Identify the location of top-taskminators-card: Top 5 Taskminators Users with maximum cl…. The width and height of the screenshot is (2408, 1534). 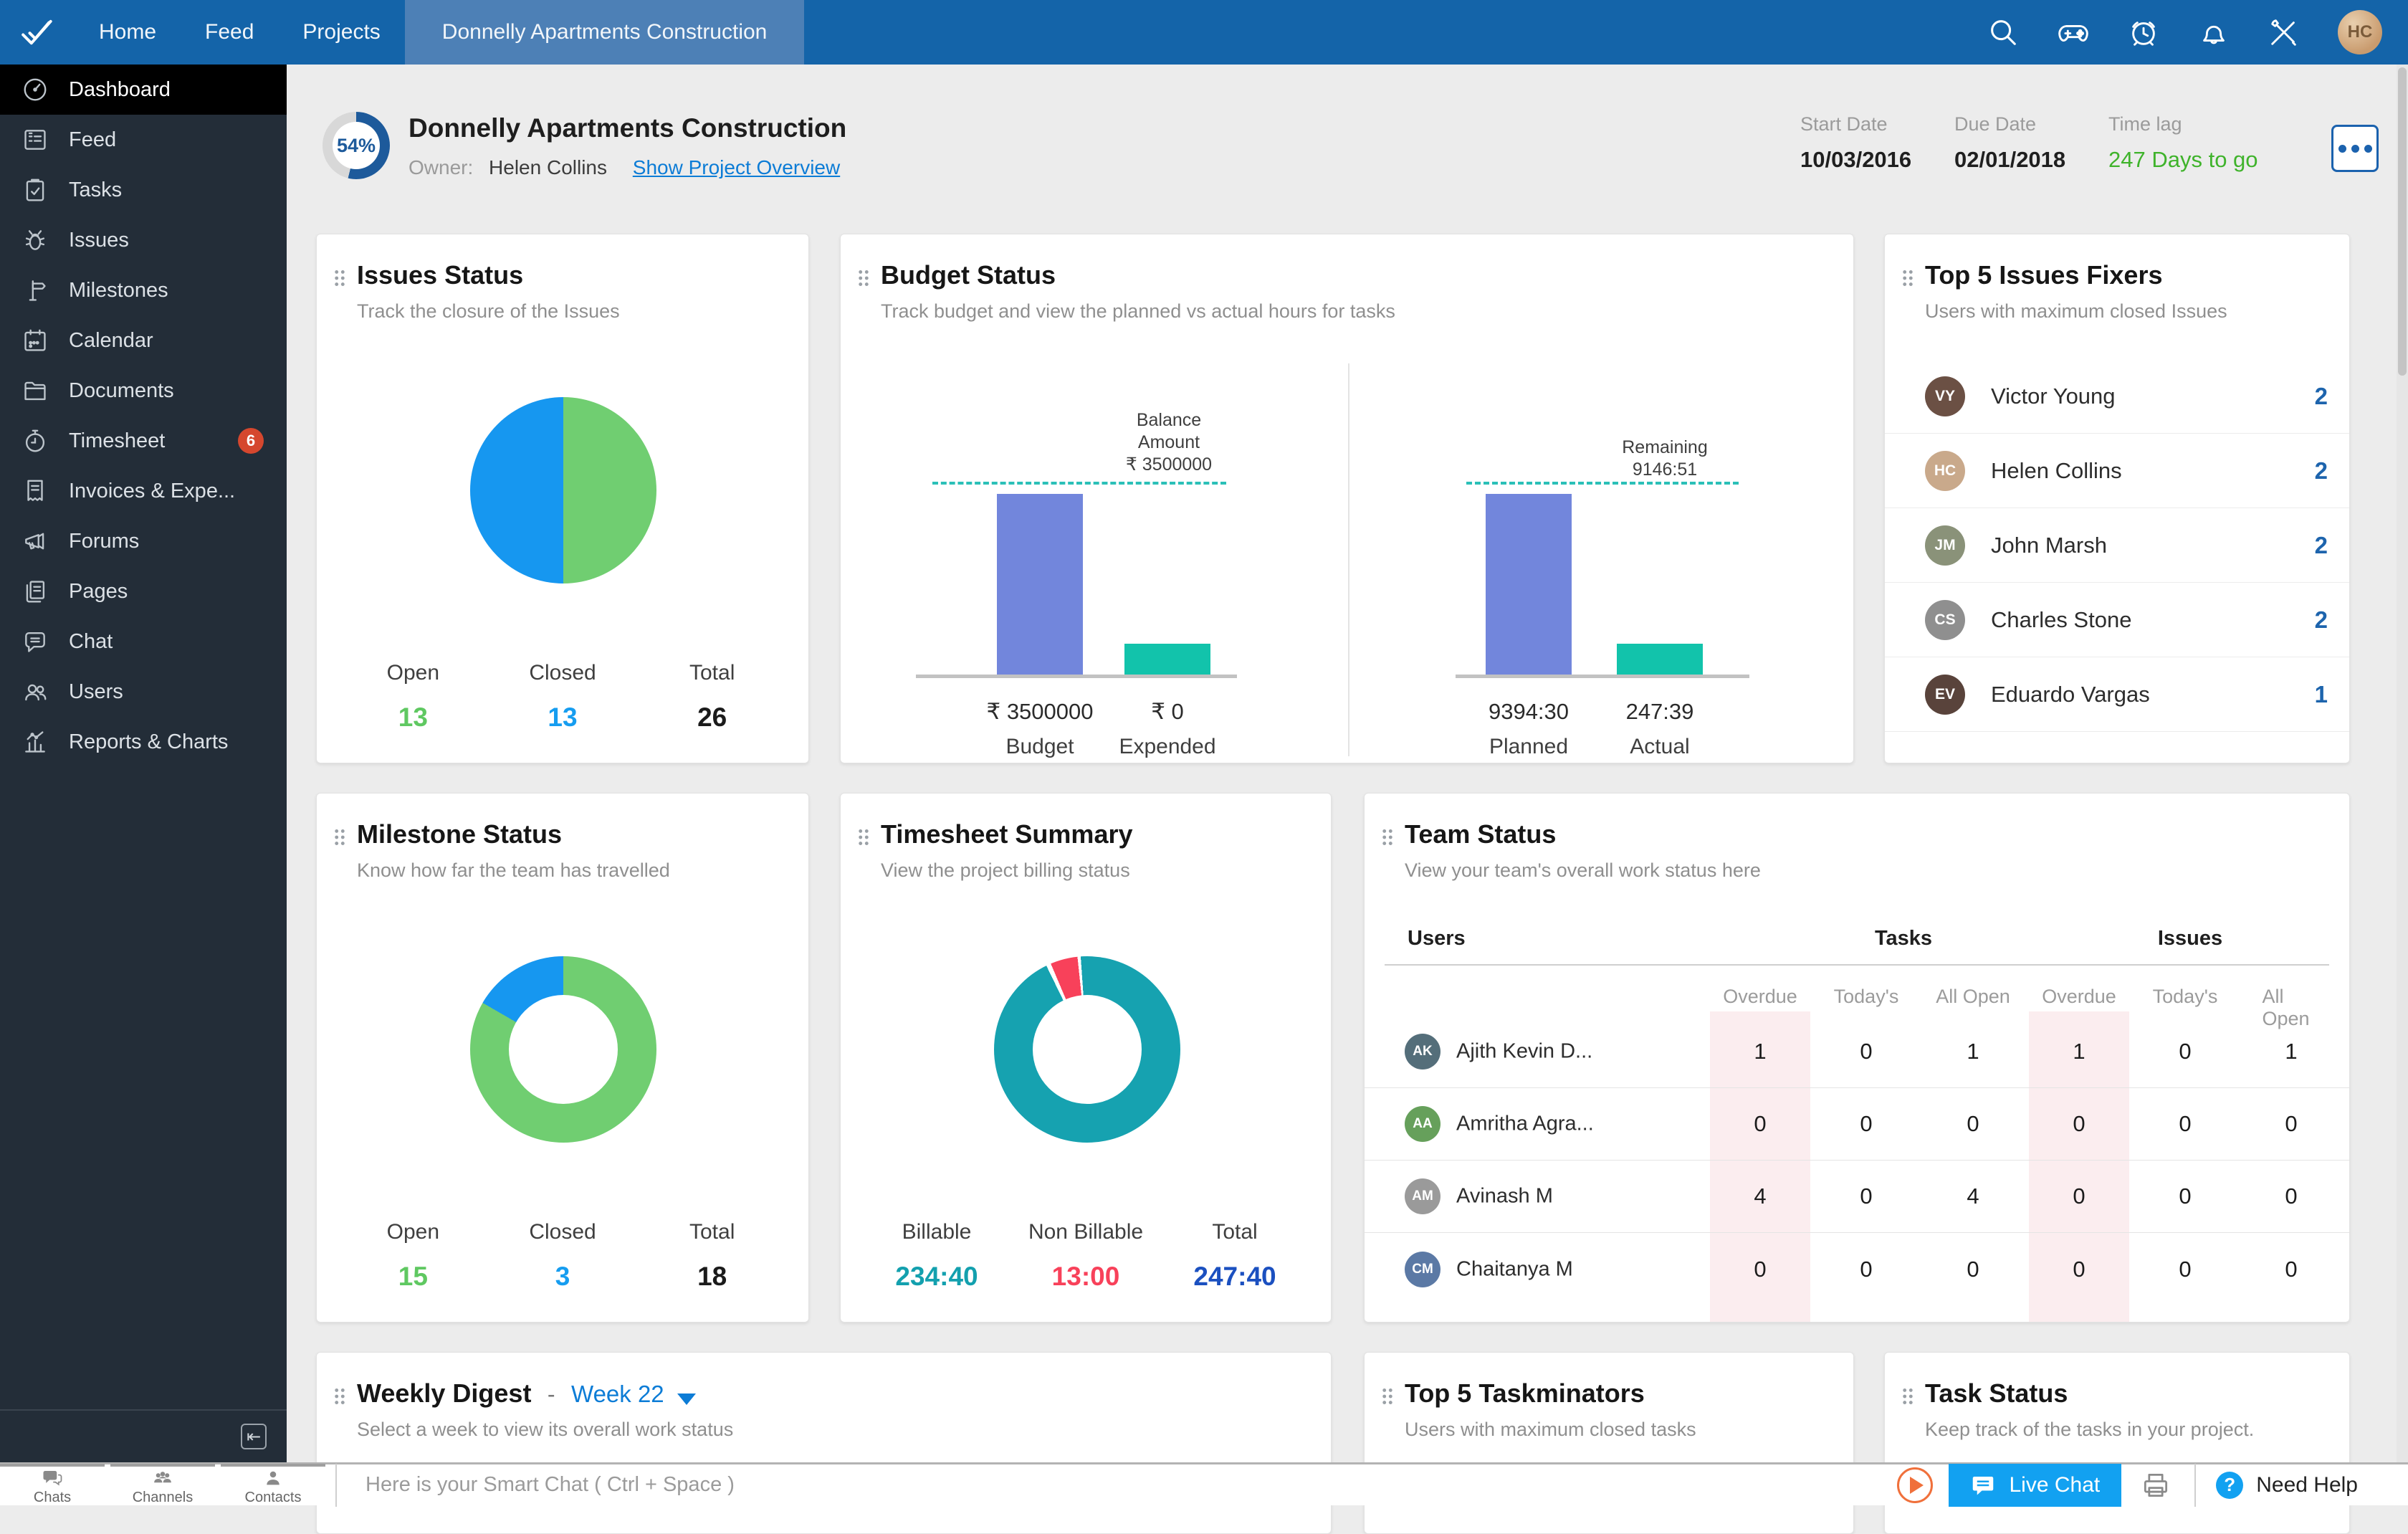
(1609, 1443).